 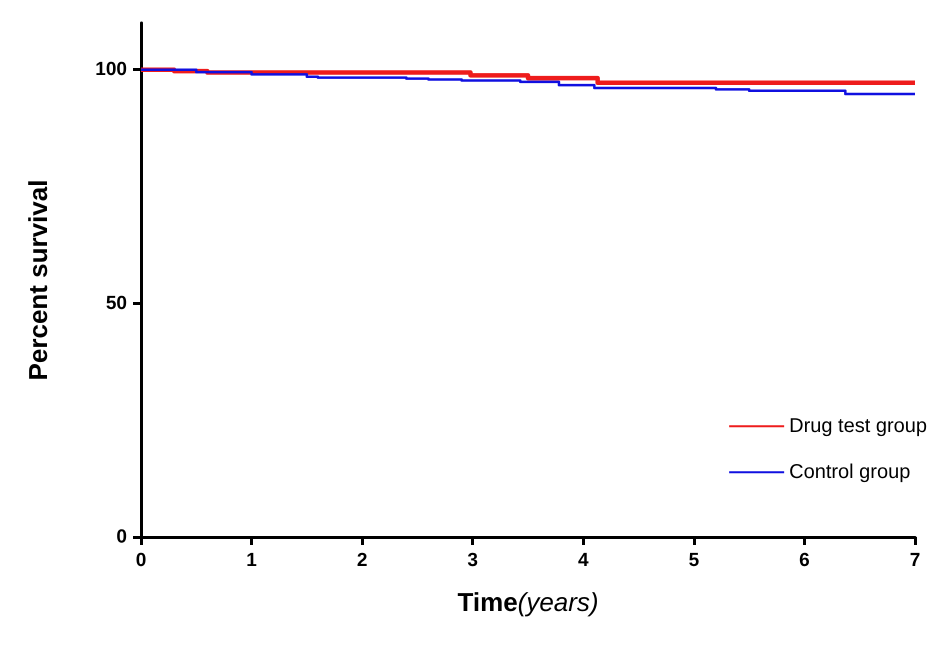 What do you see at coordinates (362, 560) in the screenshot?
I see `x-tick-label: 2` at bounding box center [362, 560].